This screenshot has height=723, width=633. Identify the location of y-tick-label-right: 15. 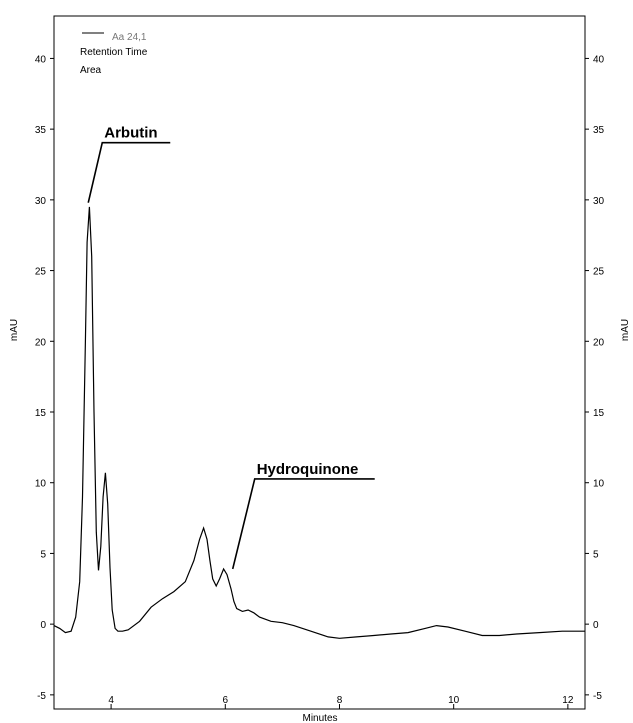
(599, 413).